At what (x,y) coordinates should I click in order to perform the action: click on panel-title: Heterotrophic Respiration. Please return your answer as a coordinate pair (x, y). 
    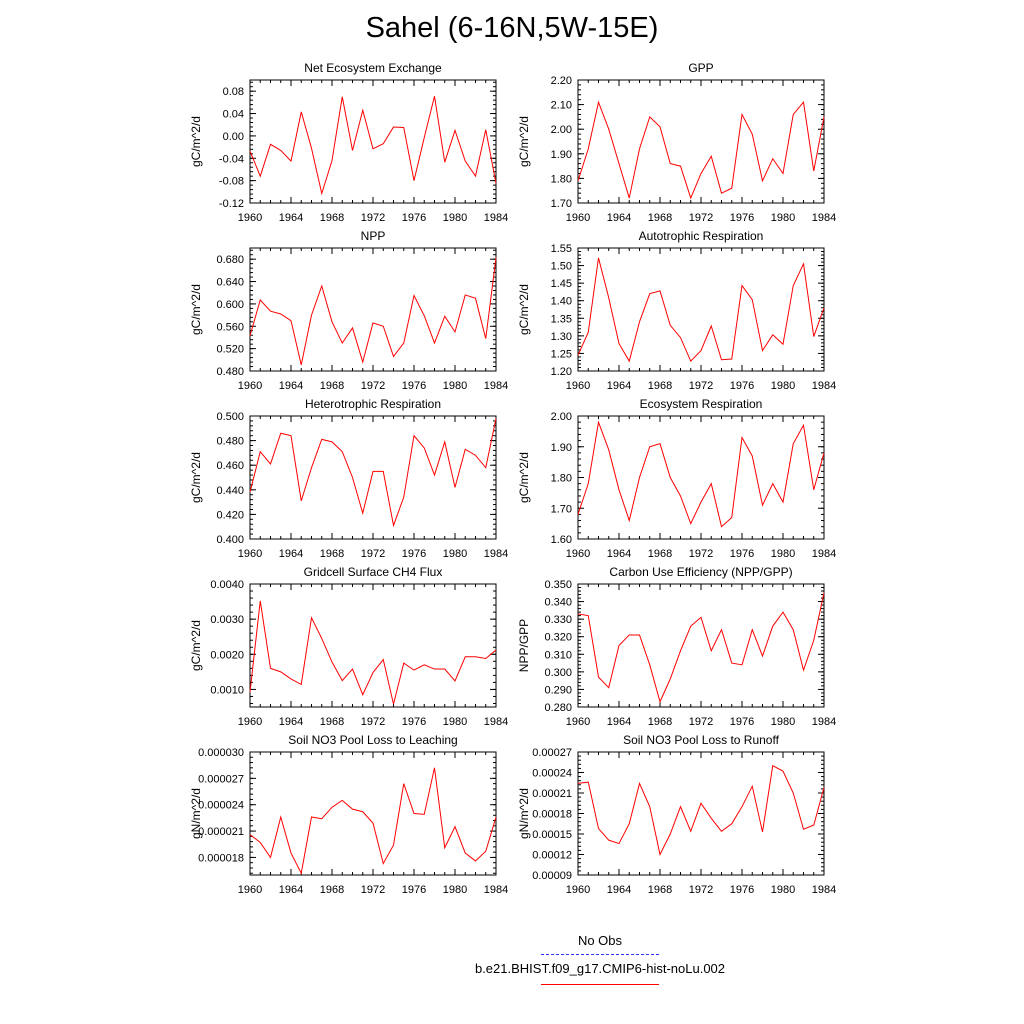
    Looking at the image, I should click on (373, 404).